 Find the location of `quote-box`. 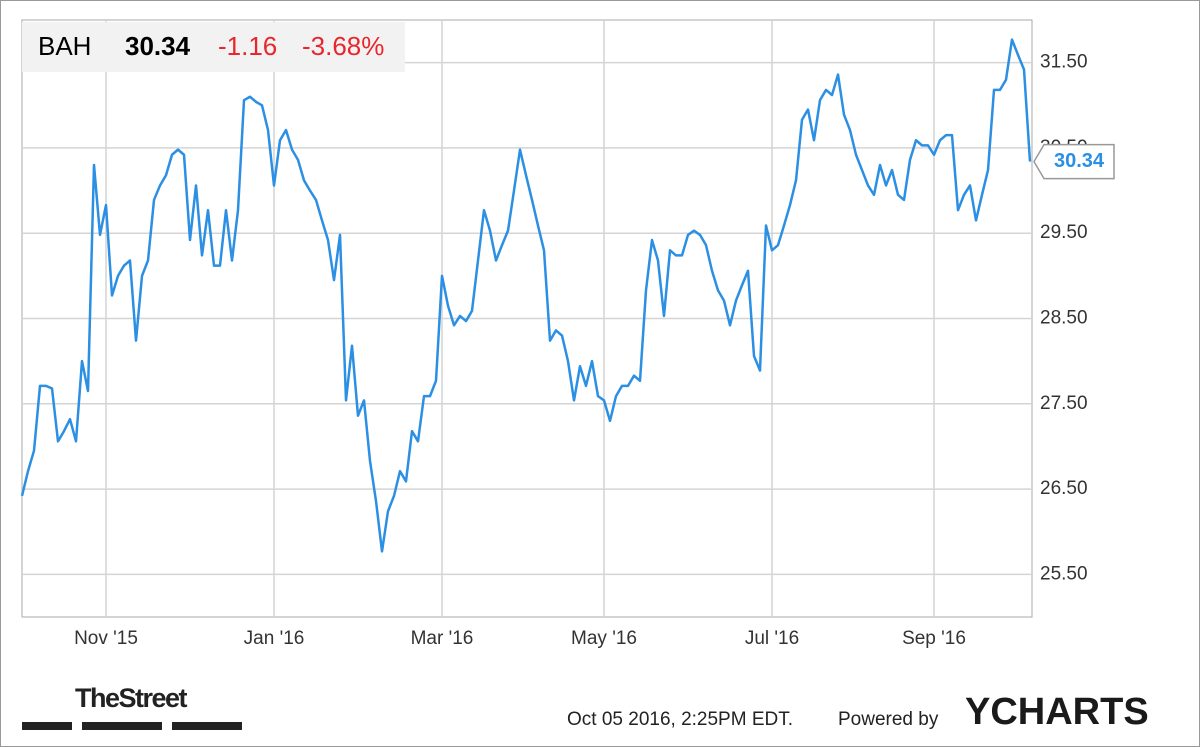

quote-box is located at coordinates (213, 47).